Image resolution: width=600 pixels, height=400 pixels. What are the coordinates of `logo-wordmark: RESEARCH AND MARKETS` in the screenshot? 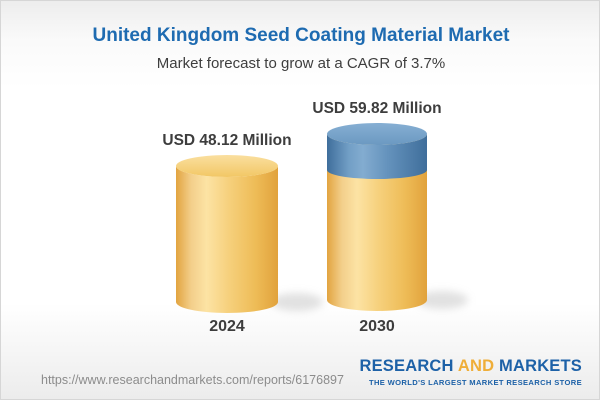 It's located at (470, 366).